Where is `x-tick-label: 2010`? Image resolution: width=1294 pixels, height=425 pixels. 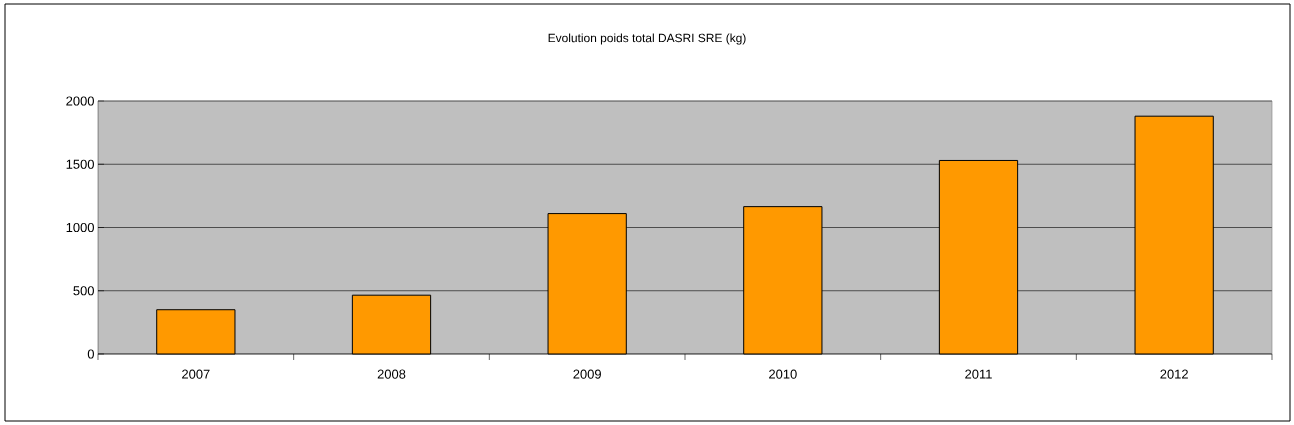
x-tick-label: 2010 is located at coordinates (783, 374).